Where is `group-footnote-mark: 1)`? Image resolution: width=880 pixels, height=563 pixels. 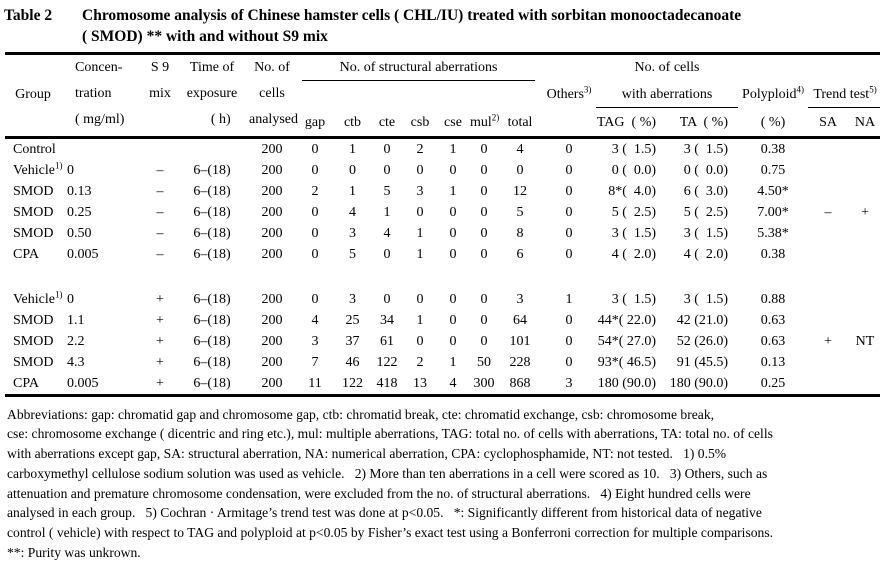
group-footnote-mark: 1) is located at coordinates (58, 164).